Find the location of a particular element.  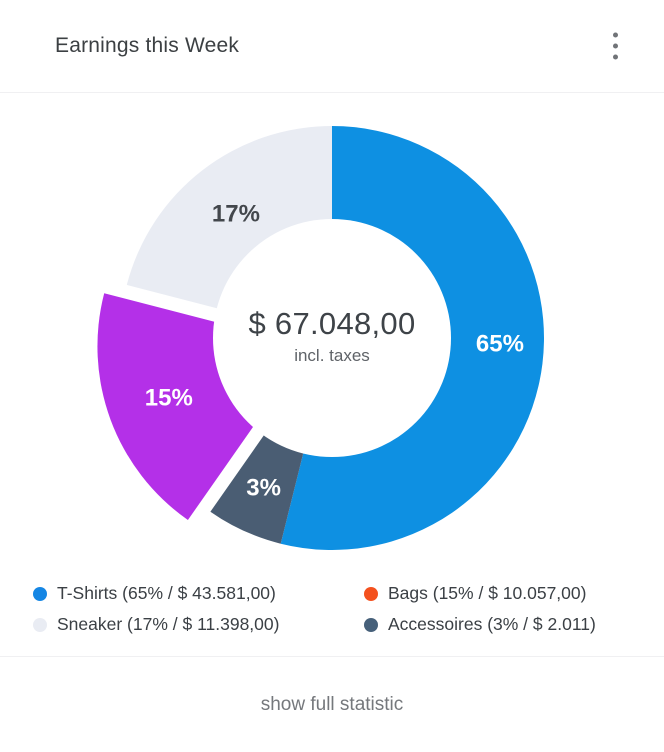

show-full-statistic-link: show full statistic is located at coordinates (332, 705).